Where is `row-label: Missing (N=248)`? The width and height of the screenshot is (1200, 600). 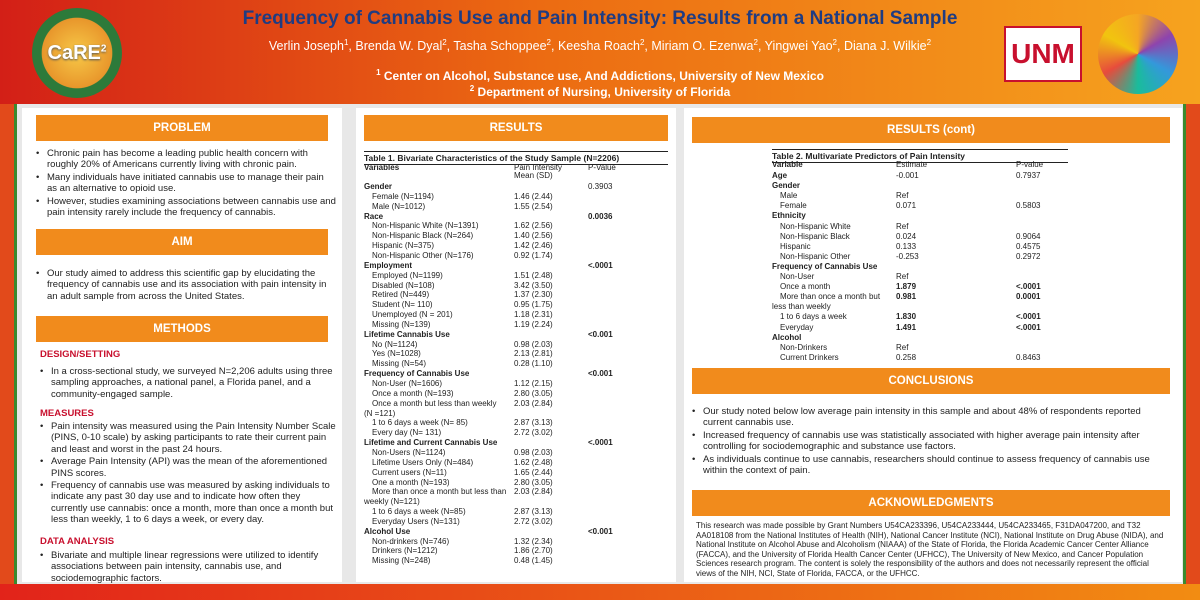 row-label: Missing (N=248) is located at coordinates (401, 561).